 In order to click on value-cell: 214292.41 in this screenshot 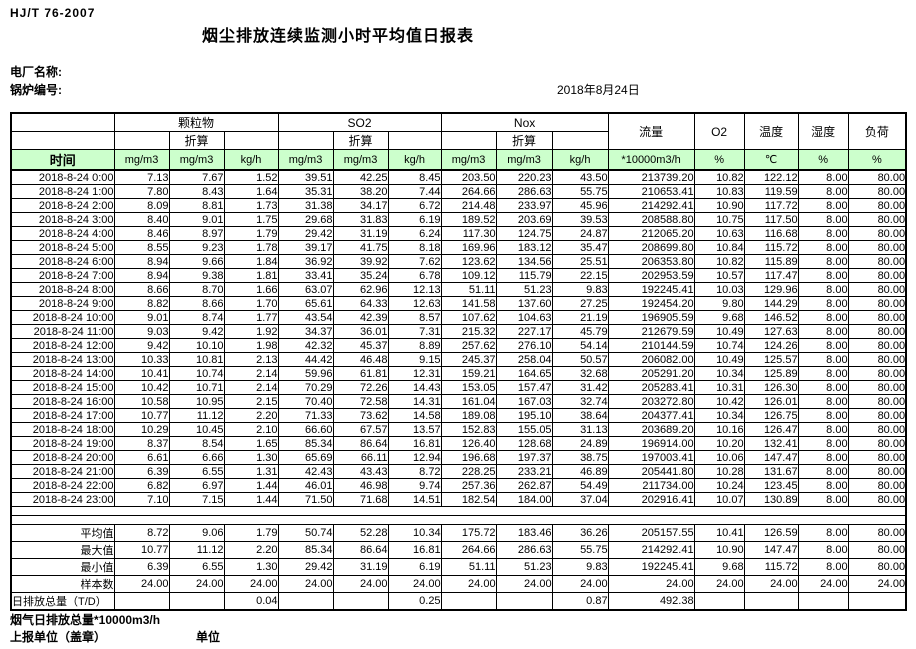, I will do `click(651, 550)`.